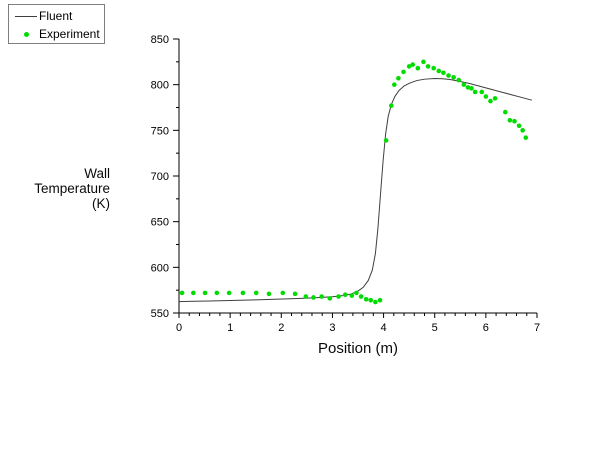  Describe the element at coordinates (179, 328) in the screenshot. I see `x-tick-label: 0` at that location.